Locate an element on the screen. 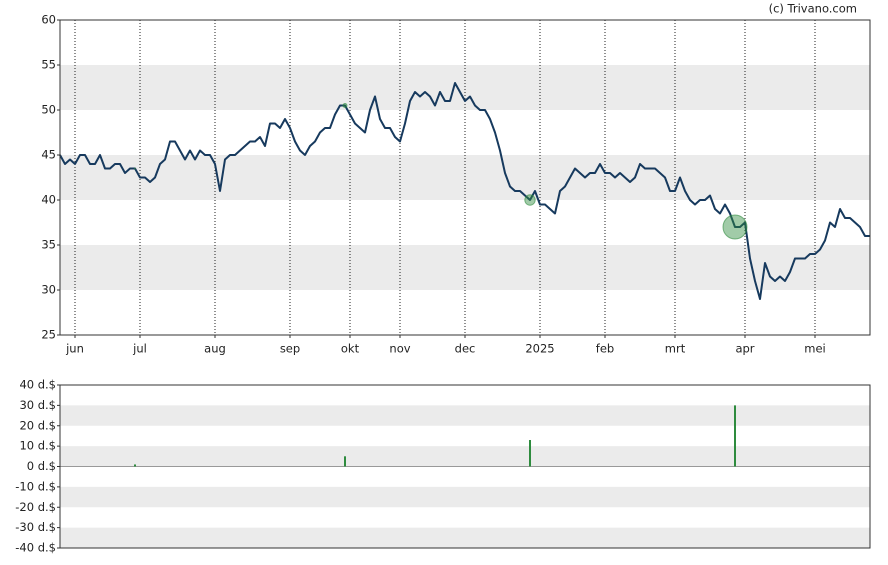 The width and height of the screenshot is (888, 565). y-tick-label: 30 is located at coordinates (48, 290).